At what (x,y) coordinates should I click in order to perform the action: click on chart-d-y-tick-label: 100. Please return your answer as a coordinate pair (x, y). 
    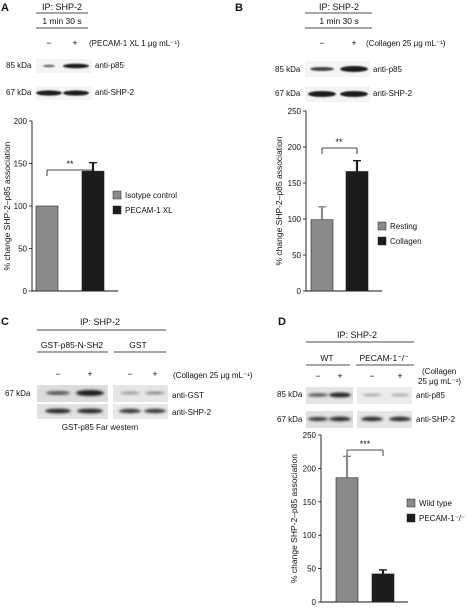
    Looking at the image, I should click on (310, 535).